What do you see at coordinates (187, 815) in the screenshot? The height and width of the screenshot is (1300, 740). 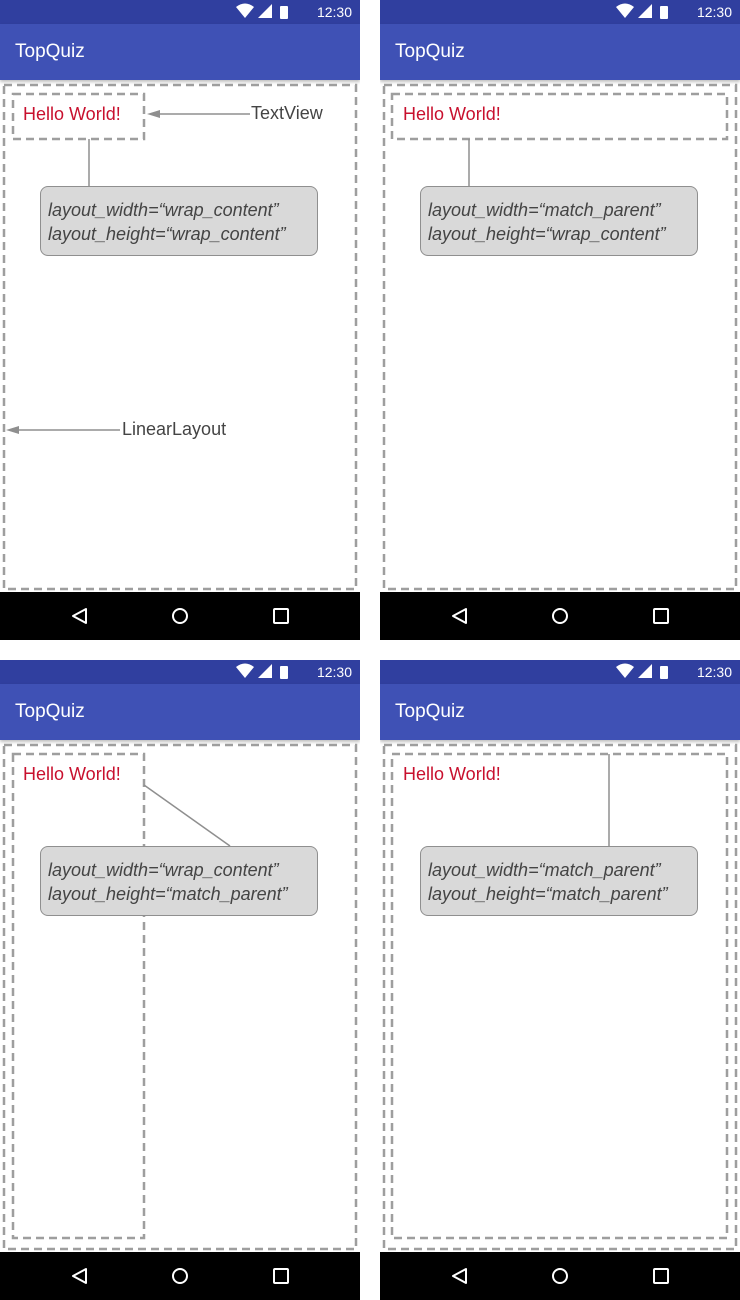 I see `callout-connector` at bounding box center [187, 815].